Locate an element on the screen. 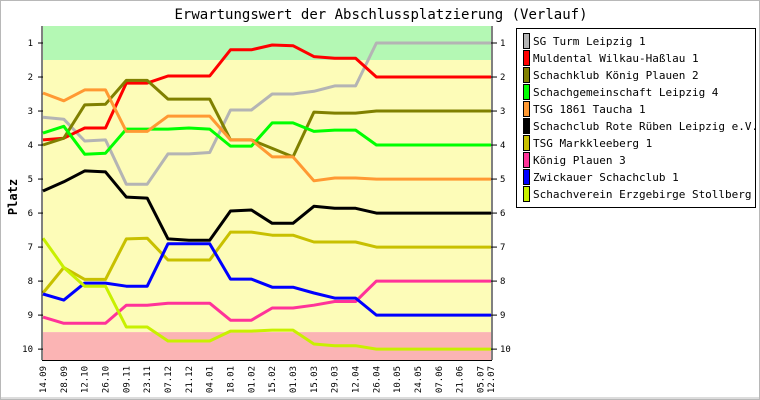 Image resolution: width=760 pixels, height=400 pixels. y-tick-label-left: 8 is located at coordinates (30, 282).